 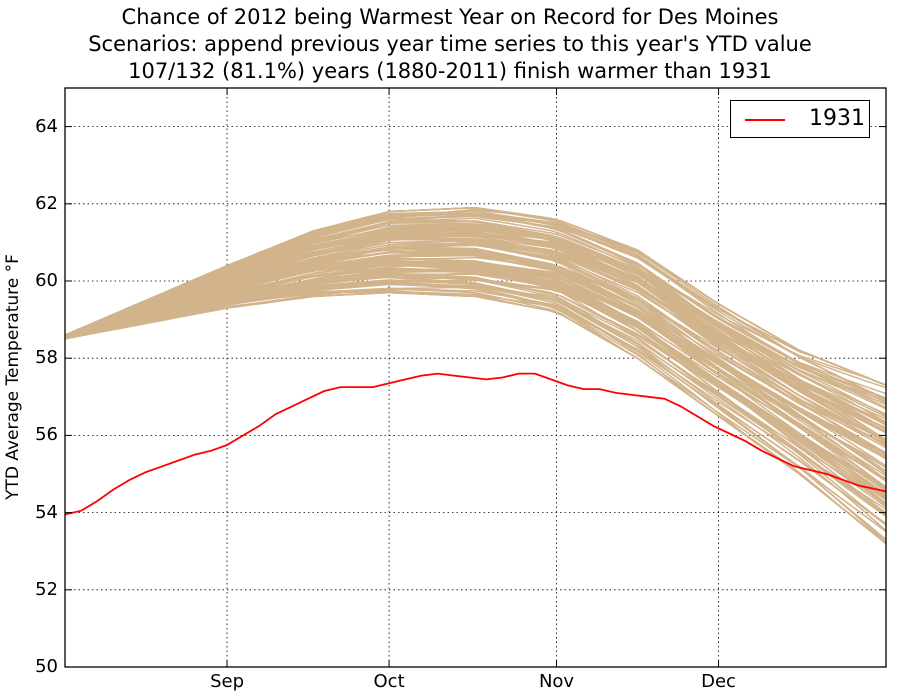 What do you see at coordinates (46, 435) in the screenshot?
I see `y-tick-label: 56` at bounding box center [46, 435].